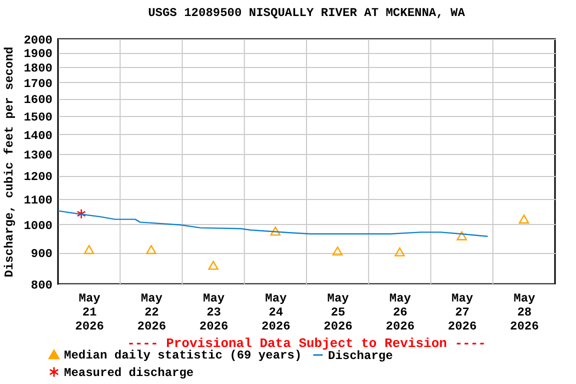  What do you see at coordinates (38, 155) in the screenshot?
I see `y-tick-label: 1300` at bounding box center [38, 155].